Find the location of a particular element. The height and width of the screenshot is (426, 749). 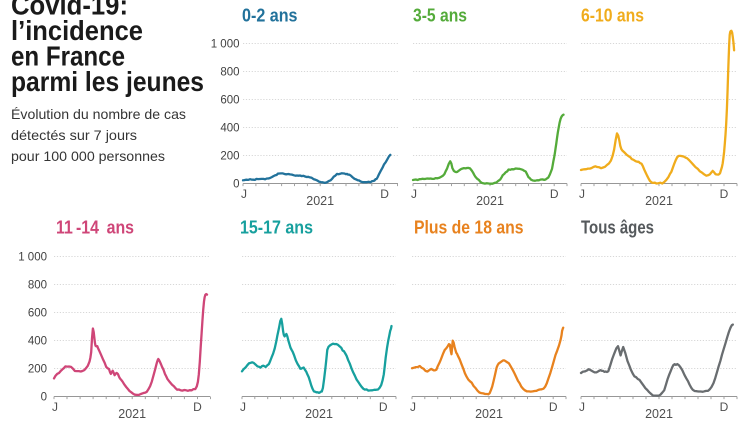

svg-text: 15-17 ans is located at coordinates (276, 228).